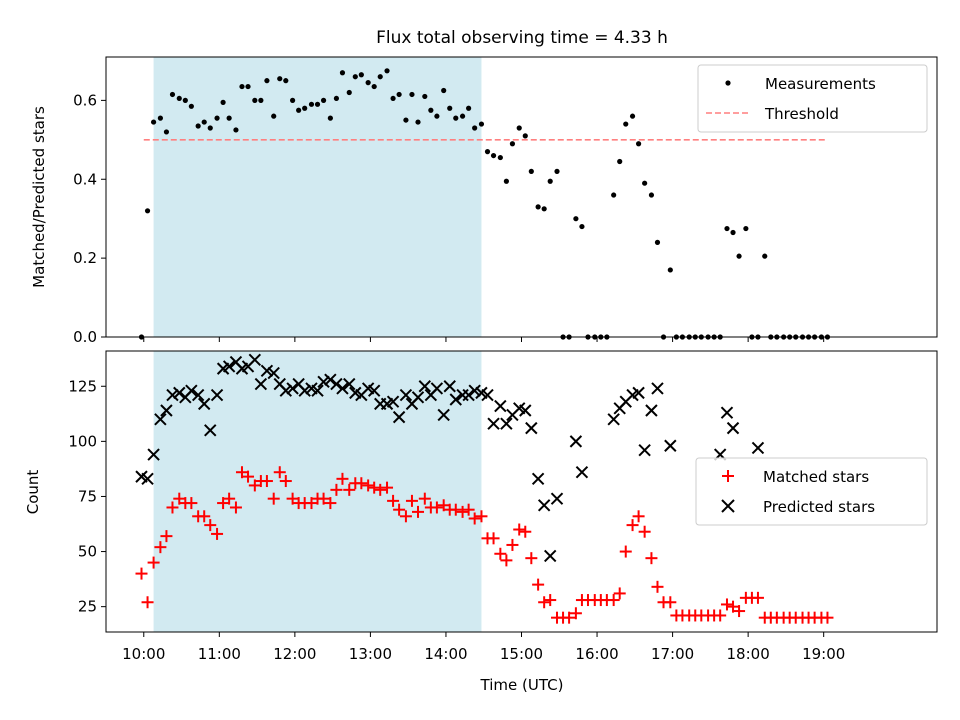 This screenshot has width=960, height=720. Describe the element at coordinates (89, 218) in the screenshot. I see `top-y-ticks: 0.0 0.2 0.4 0.6` at that location.